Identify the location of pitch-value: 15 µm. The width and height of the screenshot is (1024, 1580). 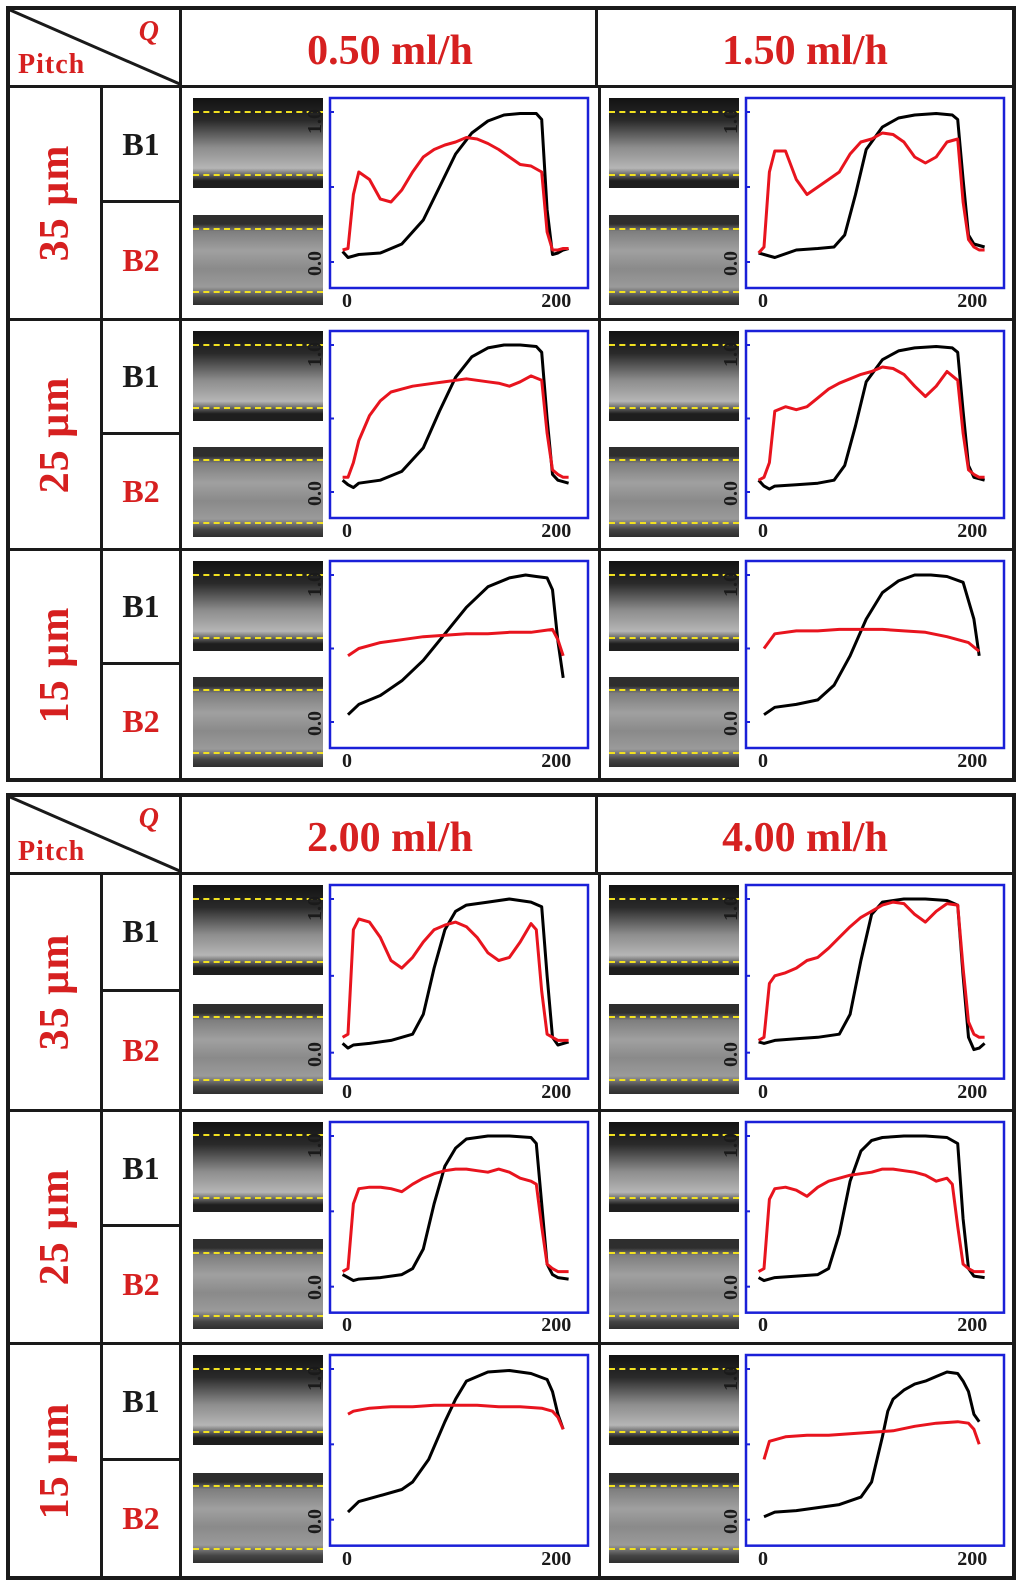
(55, 1460).